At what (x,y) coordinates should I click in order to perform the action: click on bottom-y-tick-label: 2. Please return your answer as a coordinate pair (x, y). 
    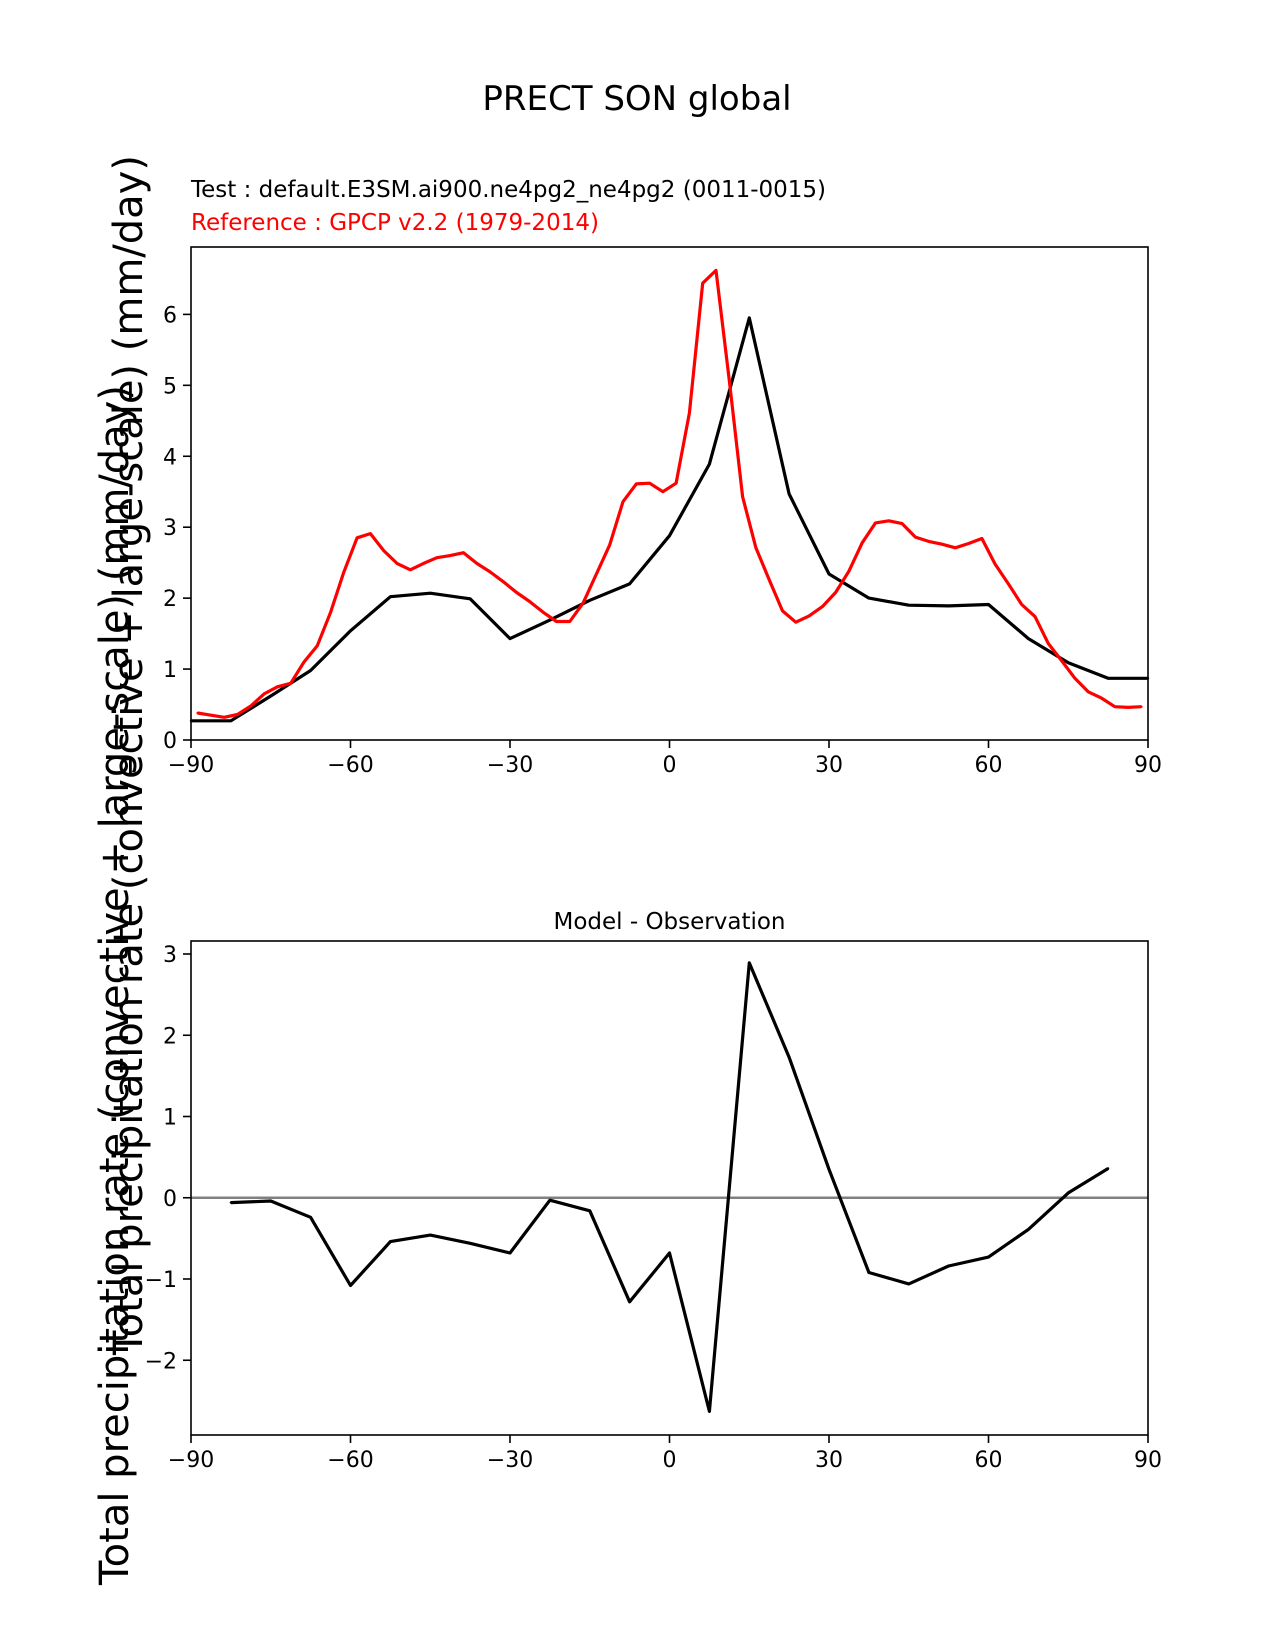
    Looking at the image, I should click on (170, 1036).